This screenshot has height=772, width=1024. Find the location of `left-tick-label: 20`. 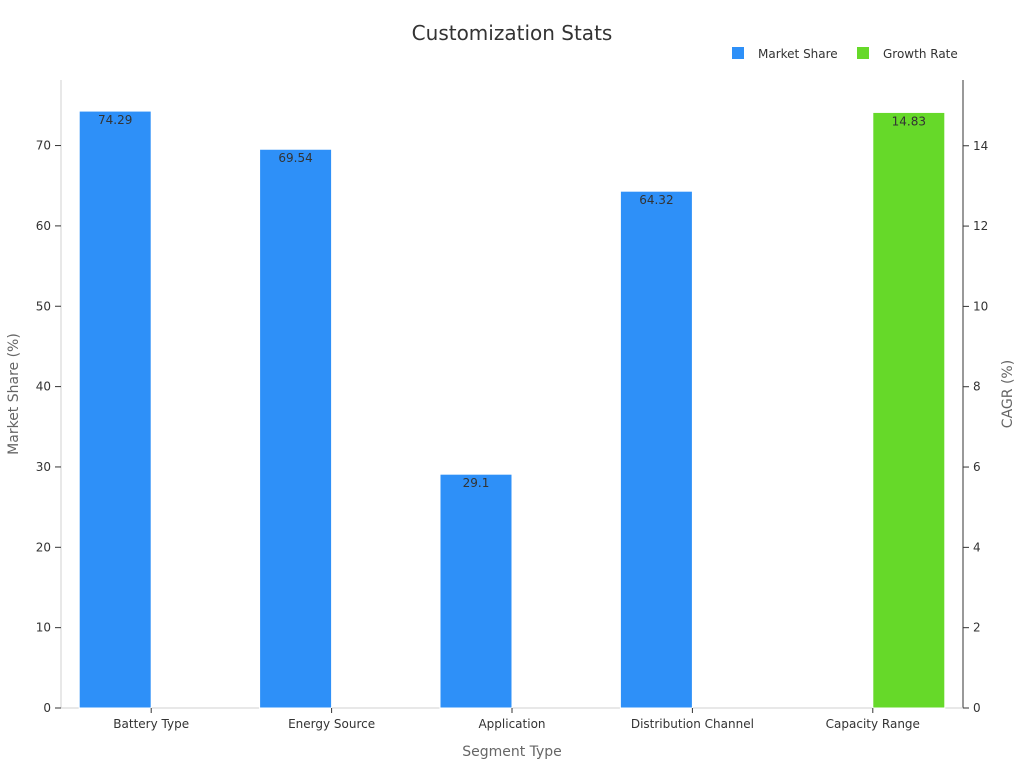

left-tick-label: 20 is located at coordinates (43, 547).